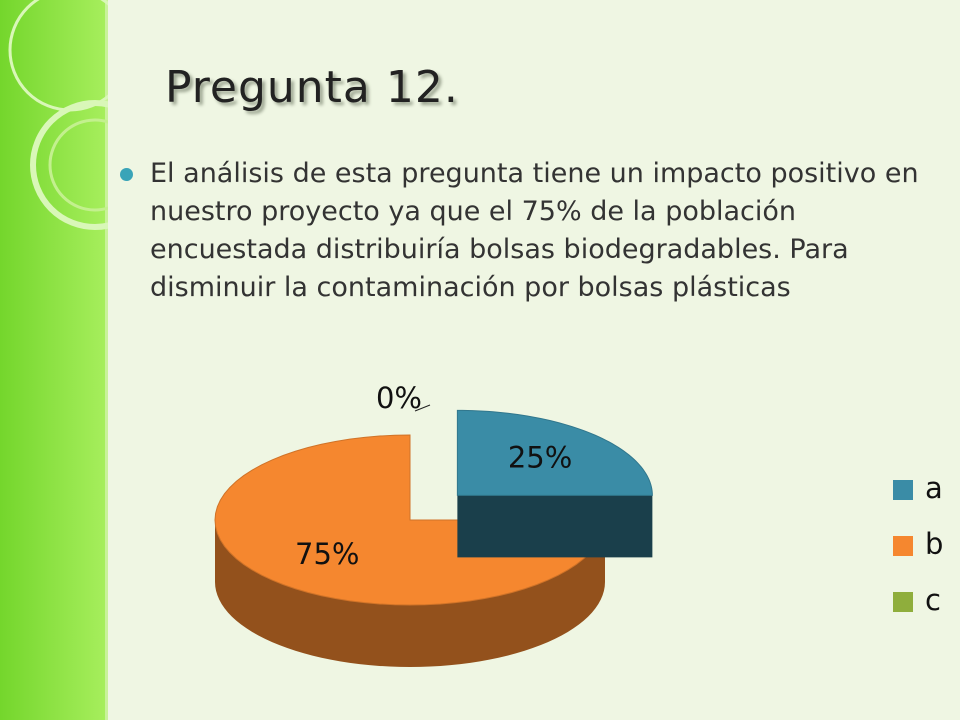 The image size is (960, 720). Describe the element at coordinates (933, 600) in the screenshot. I see `legend-label: c` at that location.